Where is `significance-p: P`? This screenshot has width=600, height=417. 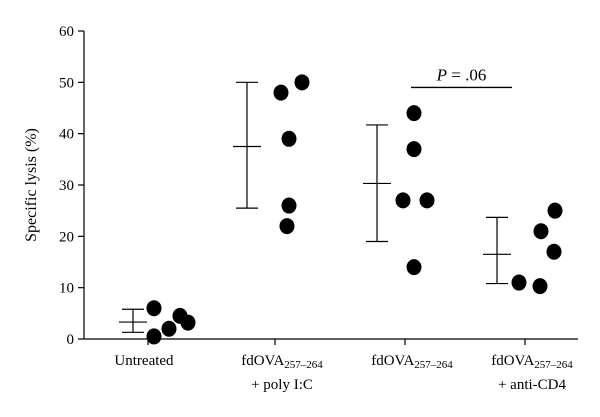 significance-p: P is located at coordinates (441, 74).